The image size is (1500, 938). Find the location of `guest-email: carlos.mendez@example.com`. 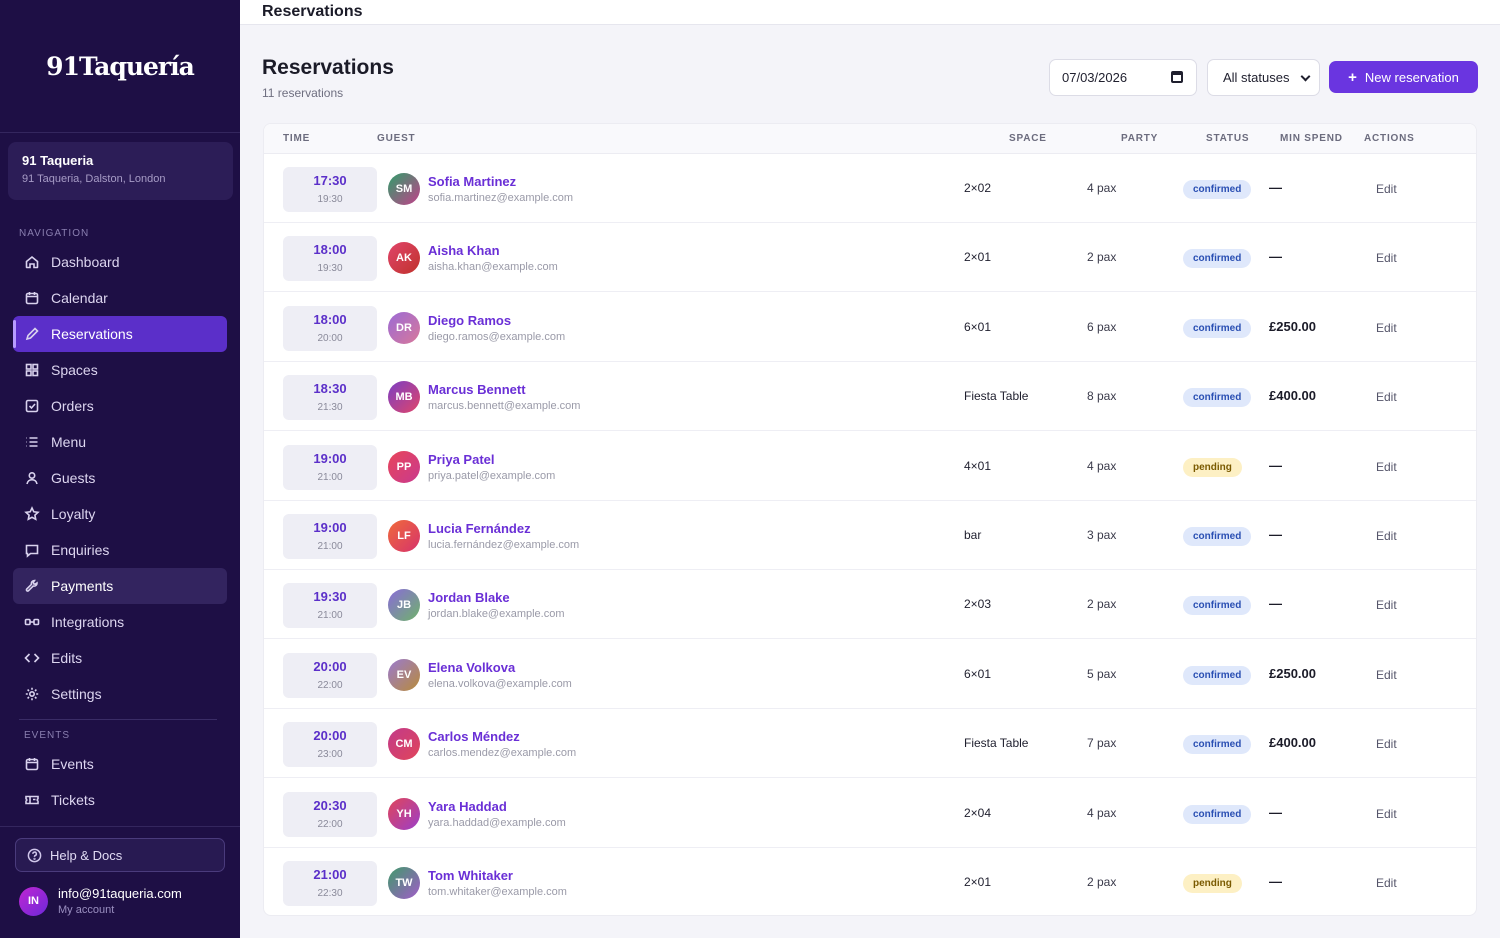

guest-email: carlos.mendez@example.com is located at coordinates (502, 753).